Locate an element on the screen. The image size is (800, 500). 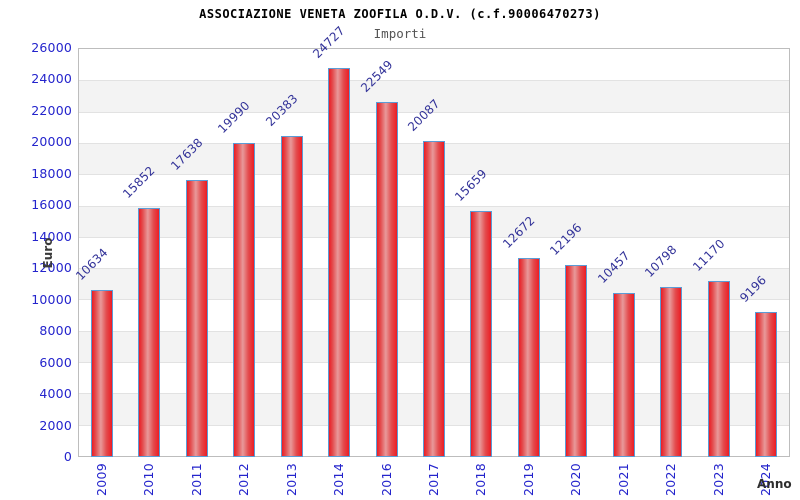
bar-2023 is located at coordinates (718, 369).